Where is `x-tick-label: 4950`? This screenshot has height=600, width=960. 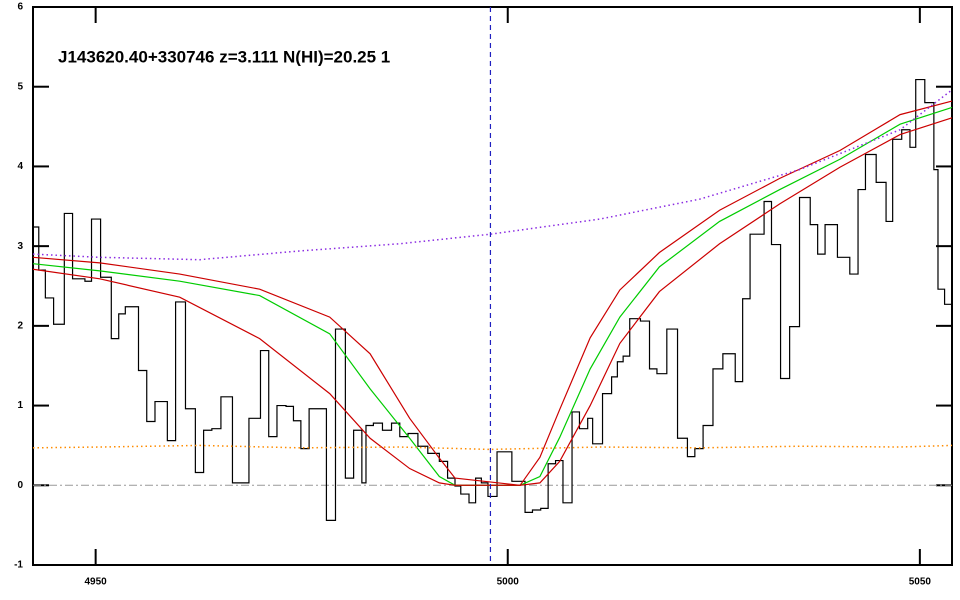
x-tick-label: 4950 is located at coordinates (96, 582).